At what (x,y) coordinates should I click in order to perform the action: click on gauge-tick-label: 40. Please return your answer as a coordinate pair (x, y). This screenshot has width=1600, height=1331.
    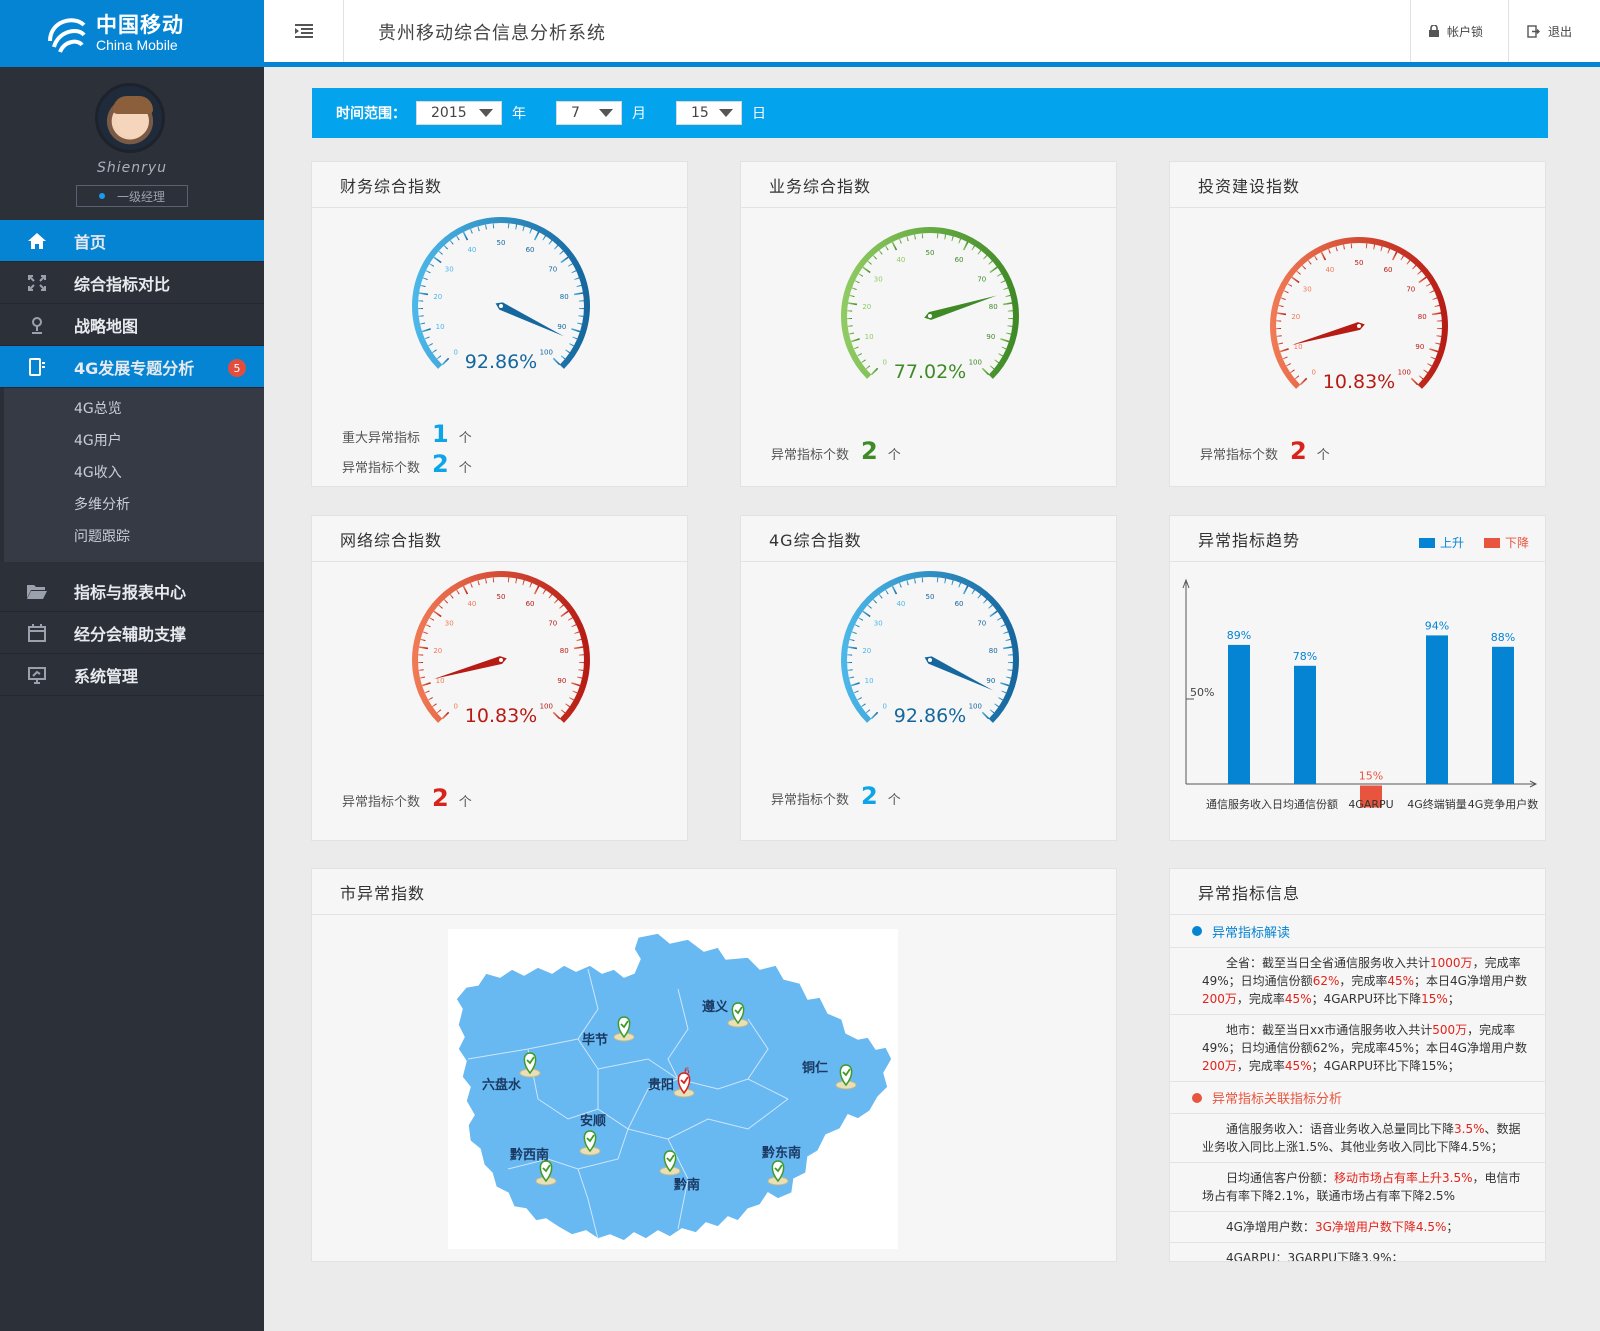
    Looking at the image, I should click on (900, 260).